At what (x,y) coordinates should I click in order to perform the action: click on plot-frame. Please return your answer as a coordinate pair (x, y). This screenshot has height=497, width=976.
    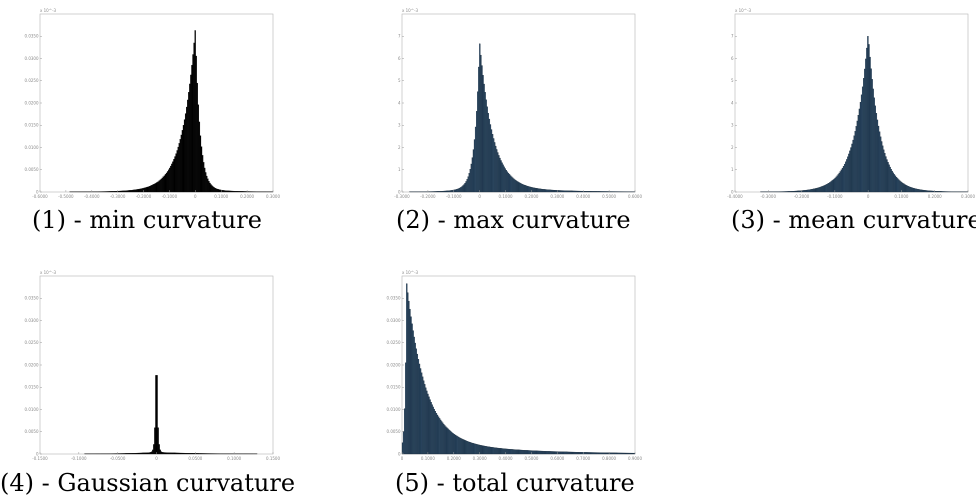
    Looking at the image, I should click on (518, 103).